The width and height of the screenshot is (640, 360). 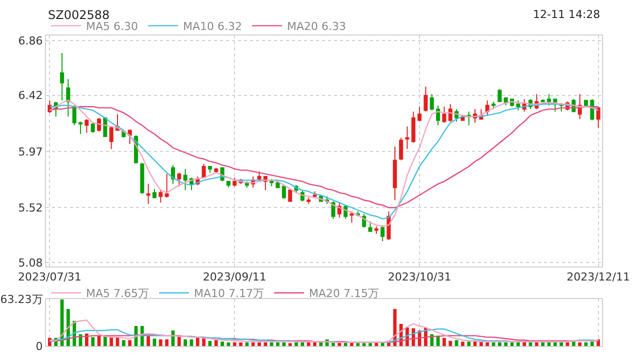 I want to click on x-tick-label: 2023/10/31, so click(x=420, y=277).